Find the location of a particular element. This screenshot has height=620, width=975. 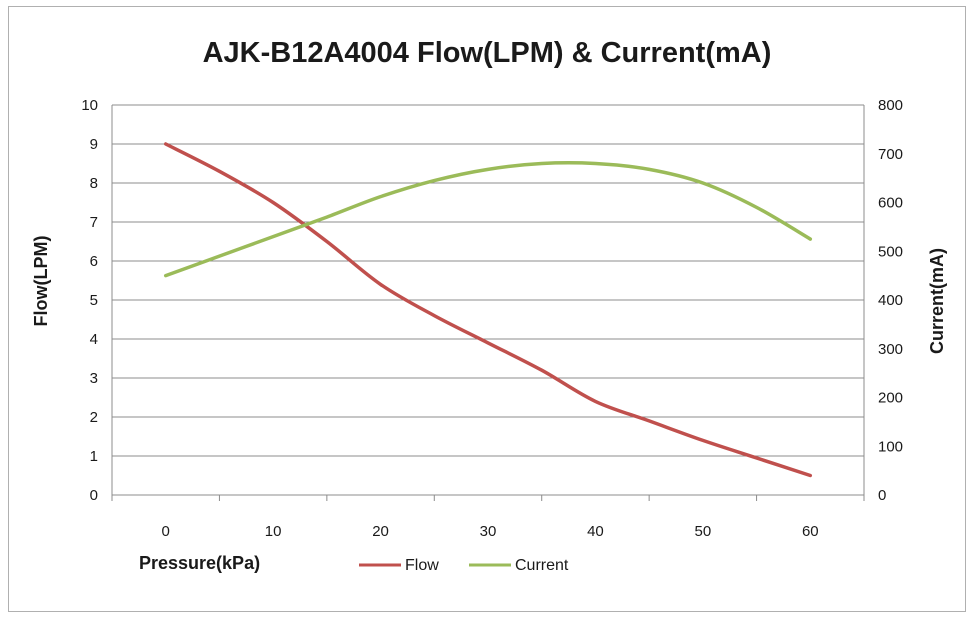

x-tick-label: 20 is located at coordinates (380, 531).